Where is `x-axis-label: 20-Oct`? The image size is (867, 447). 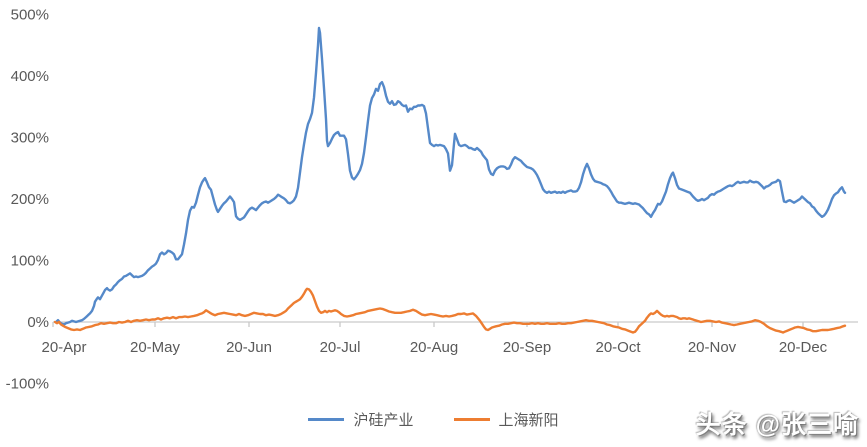
x-axis-label: 20-Oct is located at coordinates (618, 347).